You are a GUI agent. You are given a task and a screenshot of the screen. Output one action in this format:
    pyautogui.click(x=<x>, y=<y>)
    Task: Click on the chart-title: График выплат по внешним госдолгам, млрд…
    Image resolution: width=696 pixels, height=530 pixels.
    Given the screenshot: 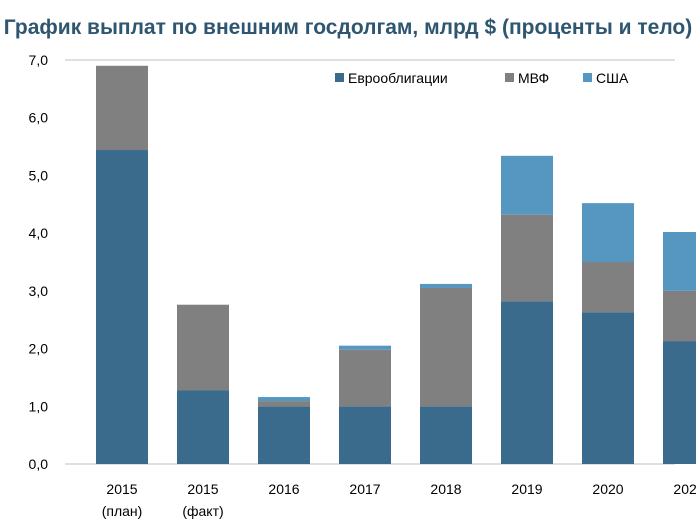 What is the action you would take?
    pyautogui.click(x=348, y=27)
    